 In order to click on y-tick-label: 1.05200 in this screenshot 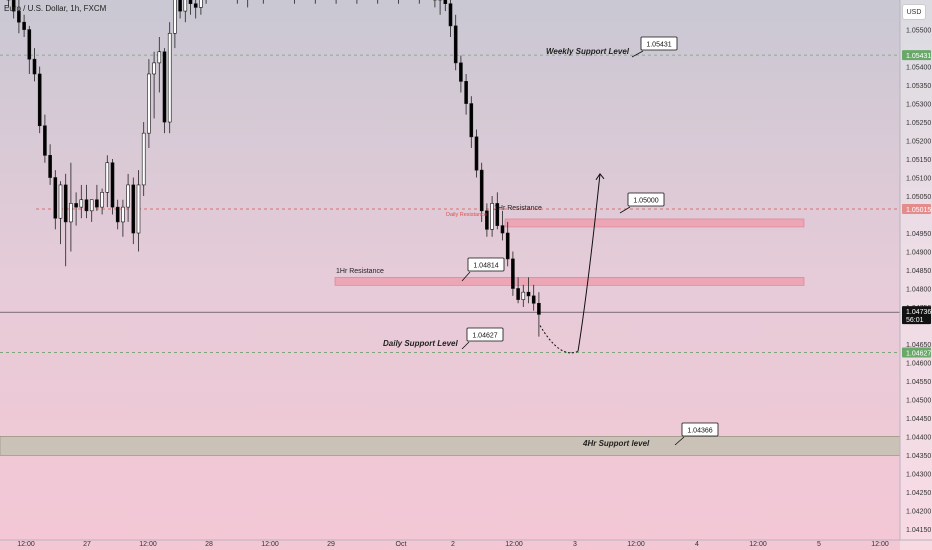, I will do `click(918, 142)`.